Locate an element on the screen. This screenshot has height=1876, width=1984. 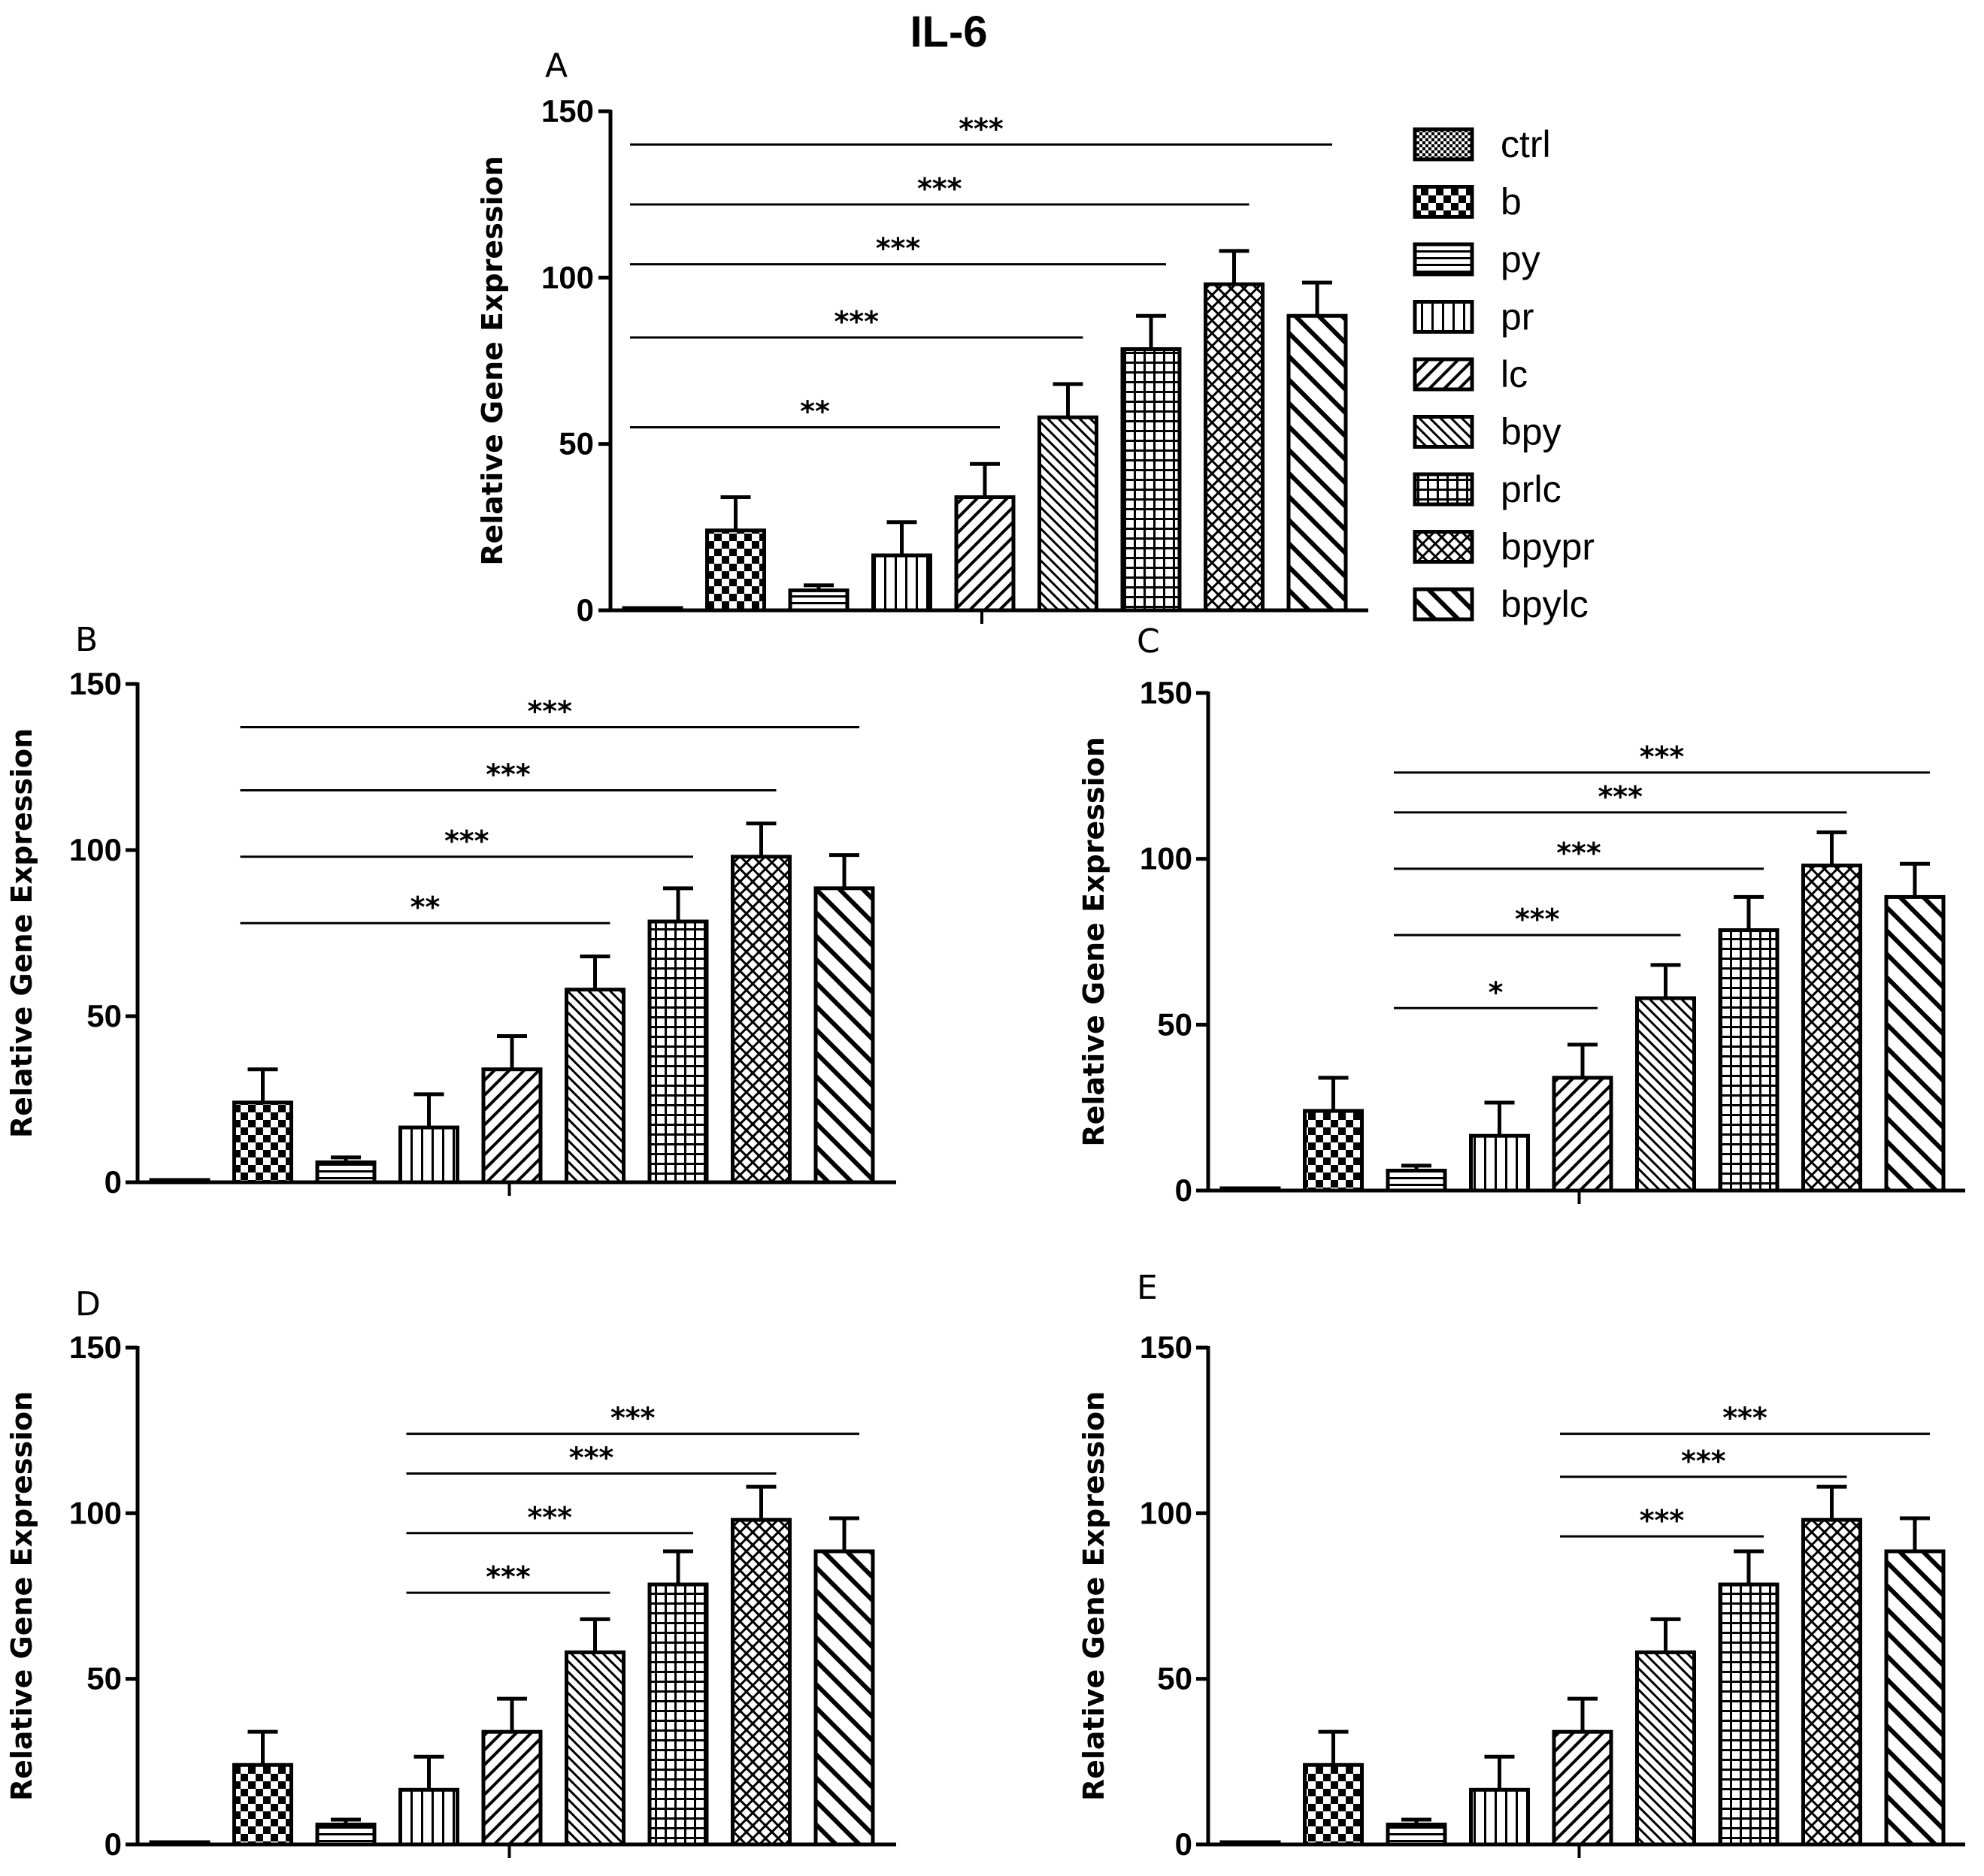
bar-py is located at coordinates (346, 1835).